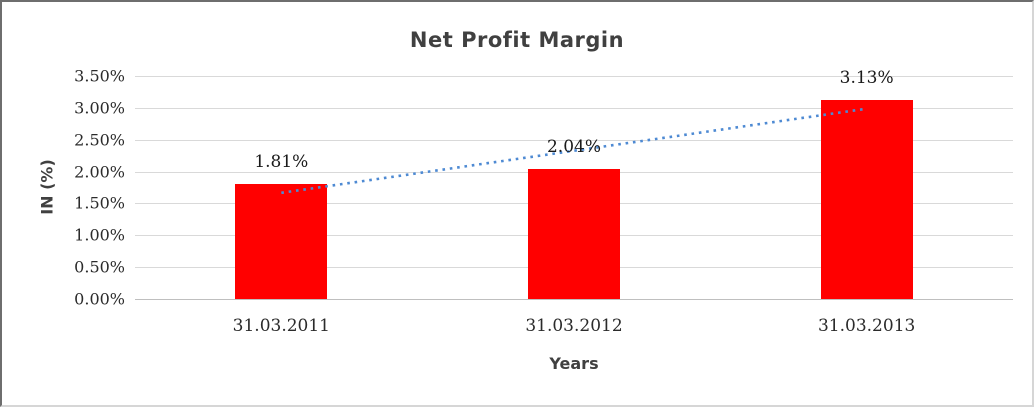 This screenshot has height=407, width=1034. Describe the element at coordinates (574, 363) in the screenshot. I see `x-axis-title: Years` at that location.